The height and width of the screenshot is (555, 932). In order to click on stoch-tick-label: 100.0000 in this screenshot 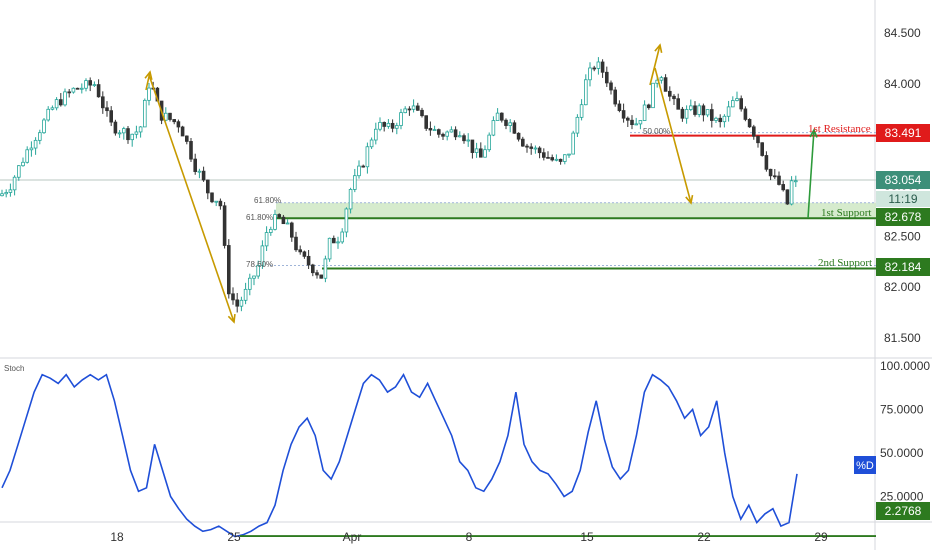, I will do `click(905, 366)`.